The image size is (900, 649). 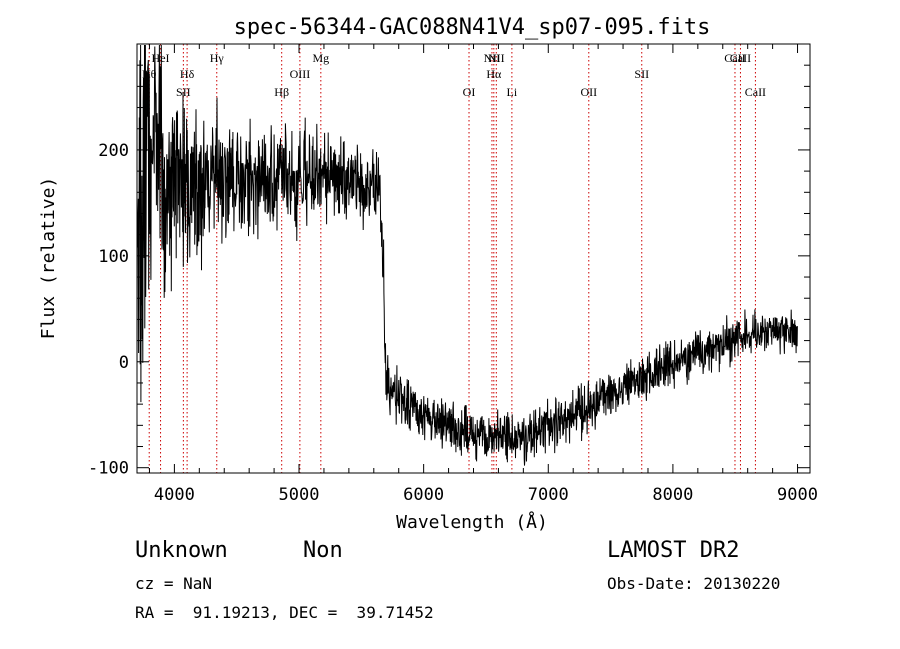 I want to click on x-tick-label: 6000, so click(x=423, y=495).